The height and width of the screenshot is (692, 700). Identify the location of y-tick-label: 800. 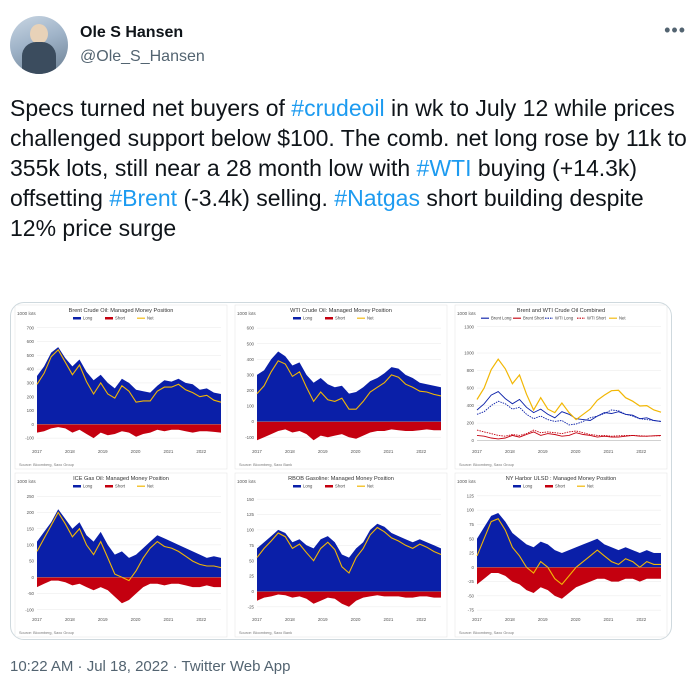
(471, 370).